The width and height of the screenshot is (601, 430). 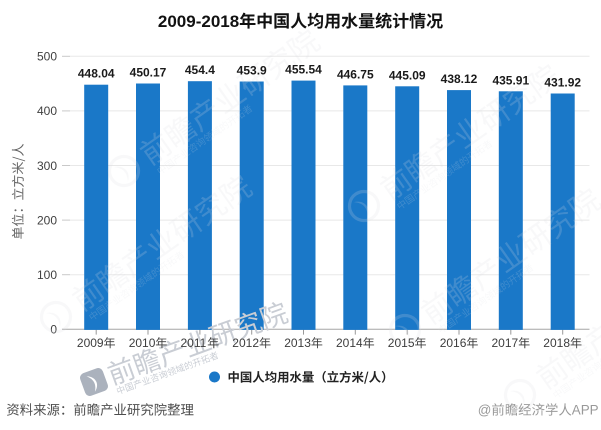 What do you see at coordinates (297, 343) in the screenshot?
I see `svg-text: 2013` at bounding box center [297, 343].